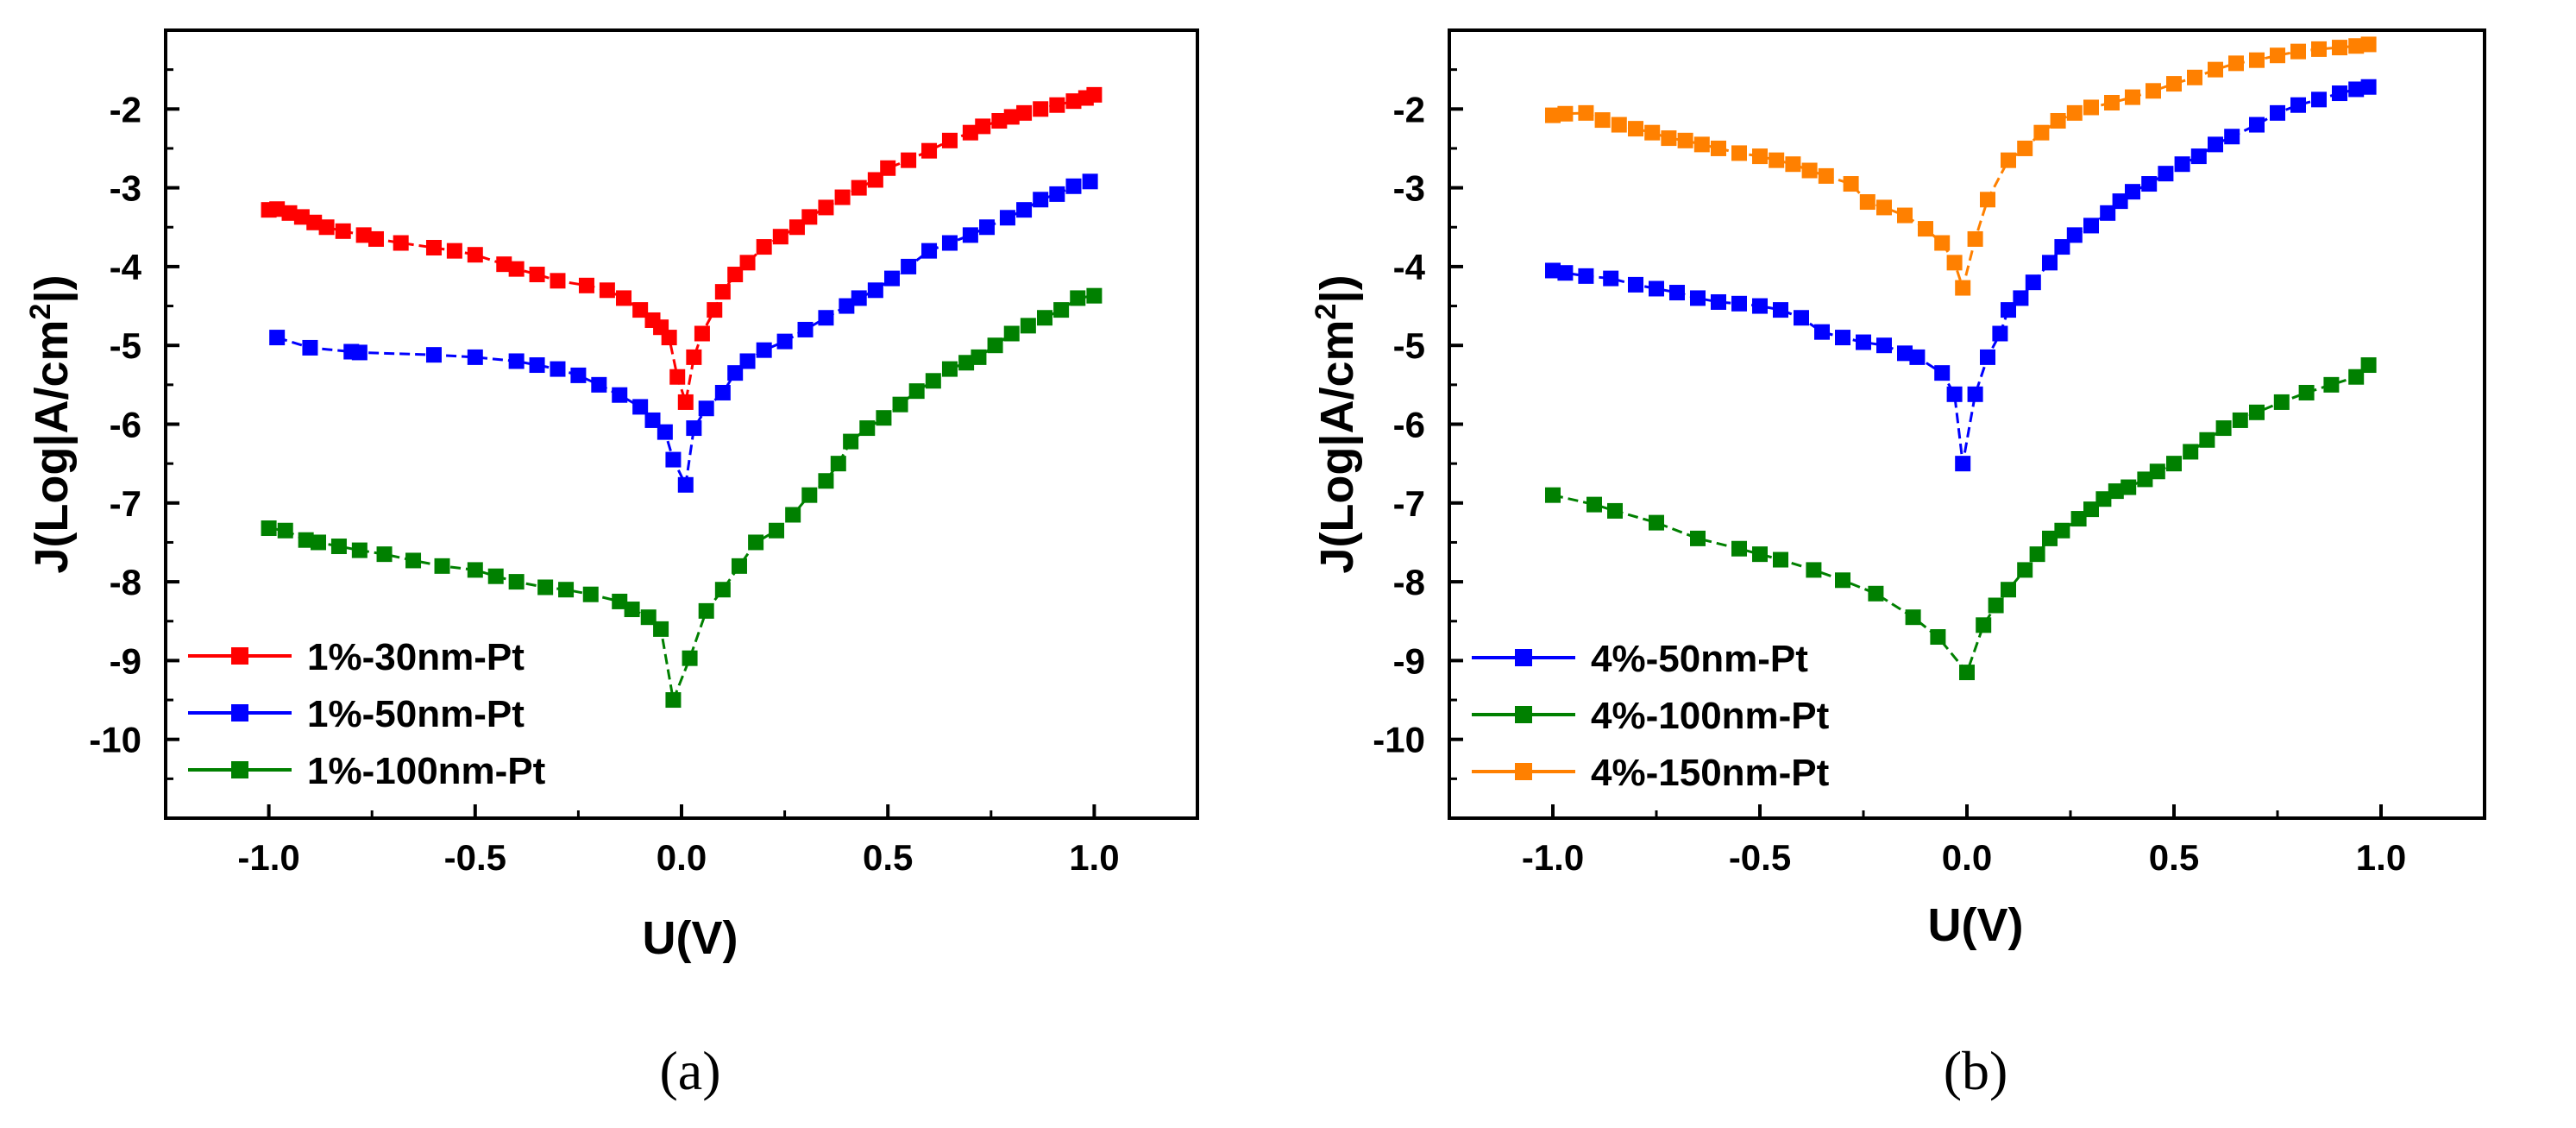  What do you see at coordinates (51, 423) in the screenshot?
I see `y-axis-title: J(Log|A/cm2|)` at bounding box center [51, 423].